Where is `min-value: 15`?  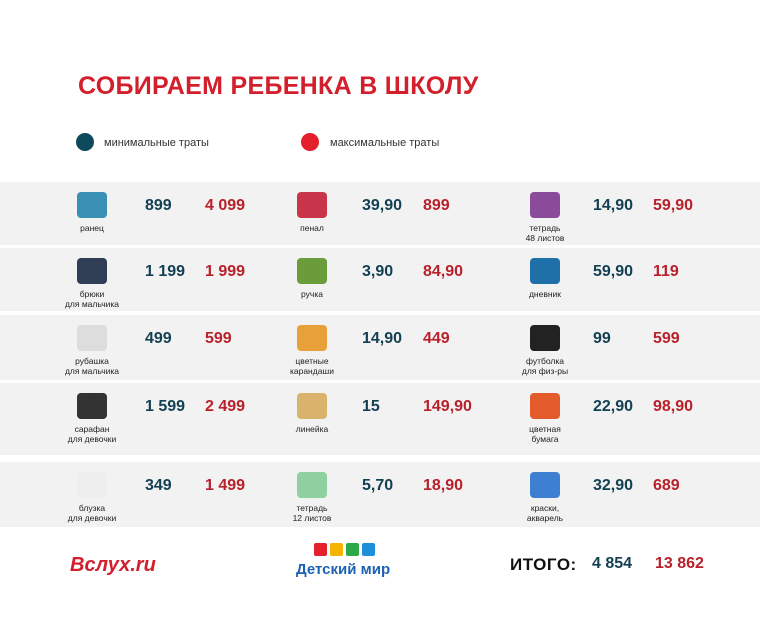
min-value: 15 is located at coordinates (371, 406).